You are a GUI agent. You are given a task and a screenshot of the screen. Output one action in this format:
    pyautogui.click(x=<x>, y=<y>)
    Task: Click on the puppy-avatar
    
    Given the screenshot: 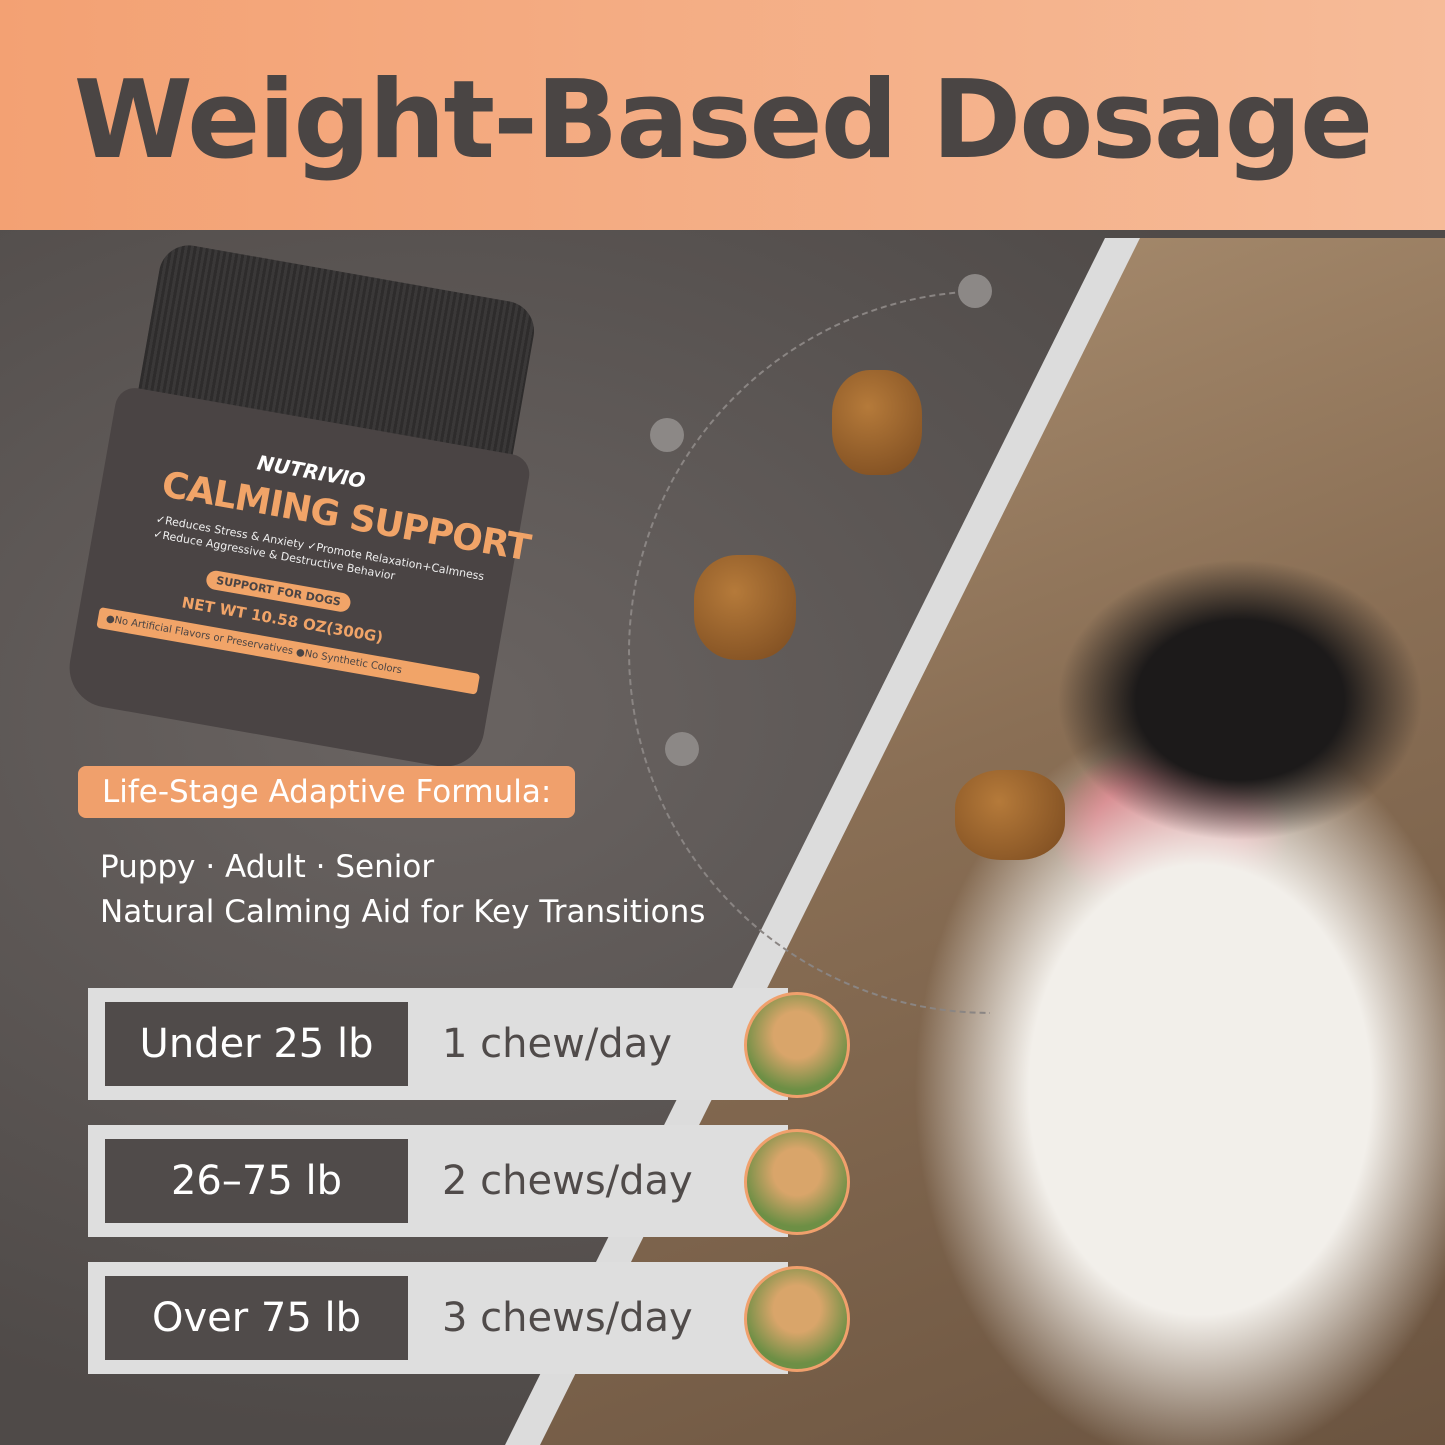 What is the action you would take?
    pyautogui.click(x=797, y=1045)
    